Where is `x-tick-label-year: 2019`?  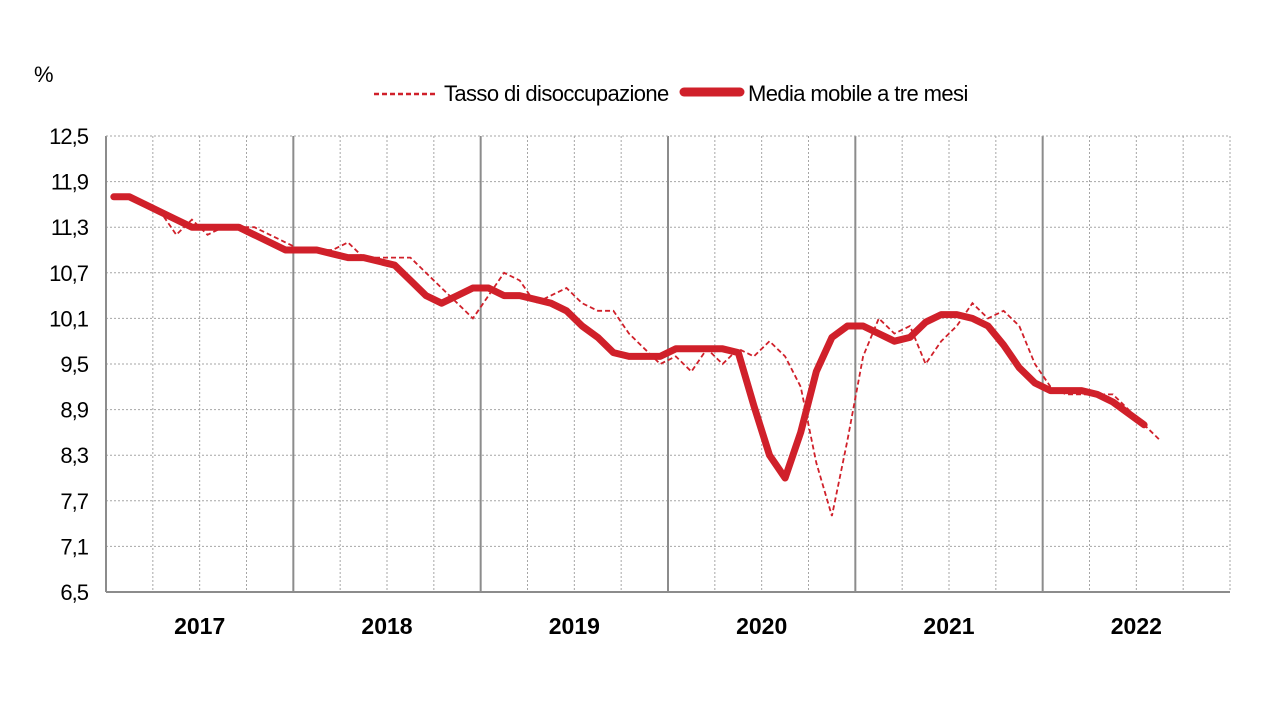
x-tick-label-year: 2019 is located at coordinates (574, 626).